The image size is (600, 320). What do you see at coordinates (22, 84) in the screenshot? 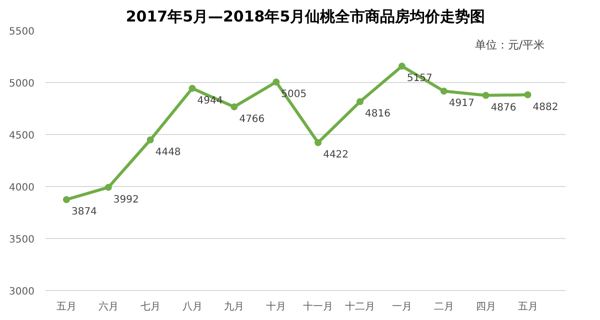
I see `y-tick-label: 5000` at bounding box center [22, 84].